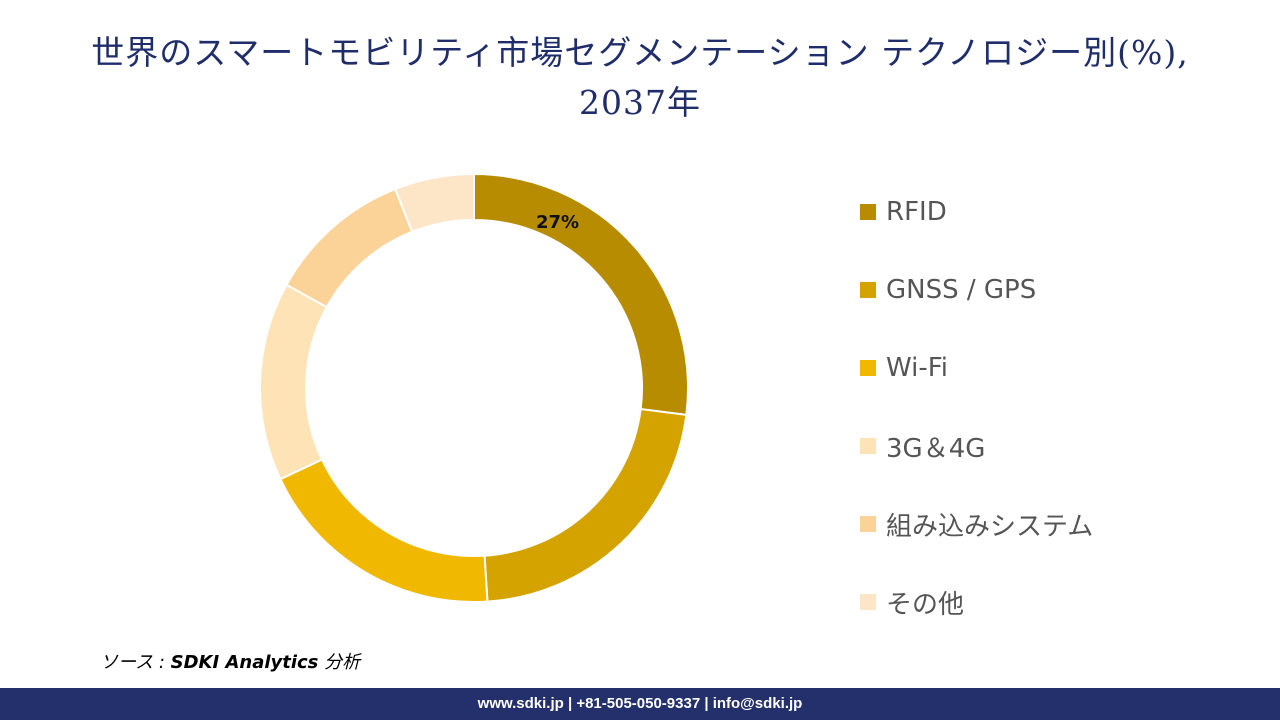 This screenshot has height=720, width=1280. What do you see at coordinates (1060, 446) in the screenshot?
I see `legend-item-4: 3G＆4G` at bounding box center [1060, 446].